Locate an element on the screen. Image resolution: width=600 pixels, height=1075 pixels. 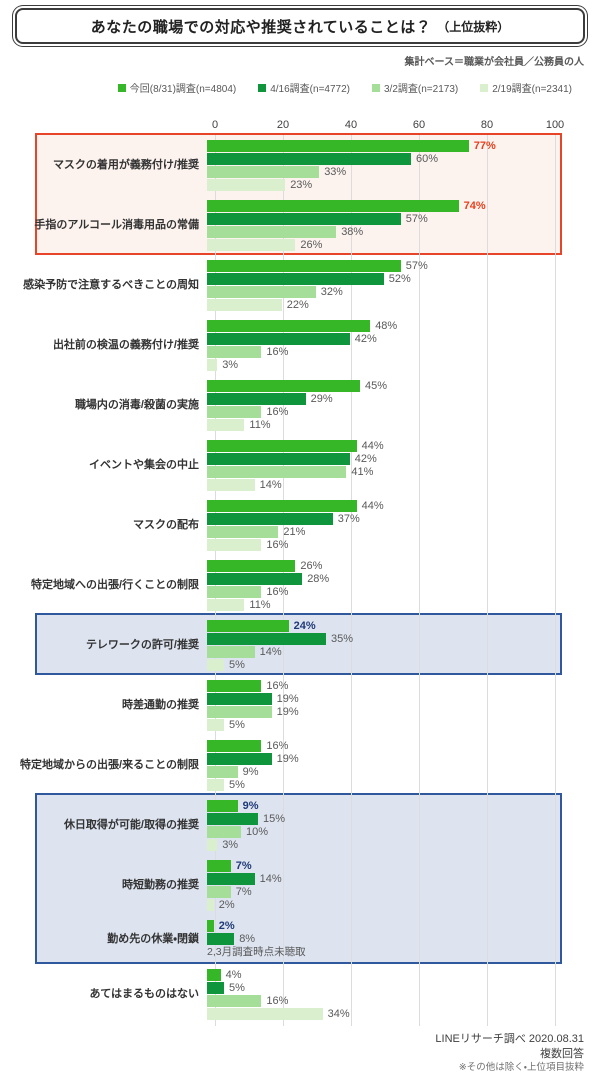
bar-row: 11% is located at coordinates (377, 604).